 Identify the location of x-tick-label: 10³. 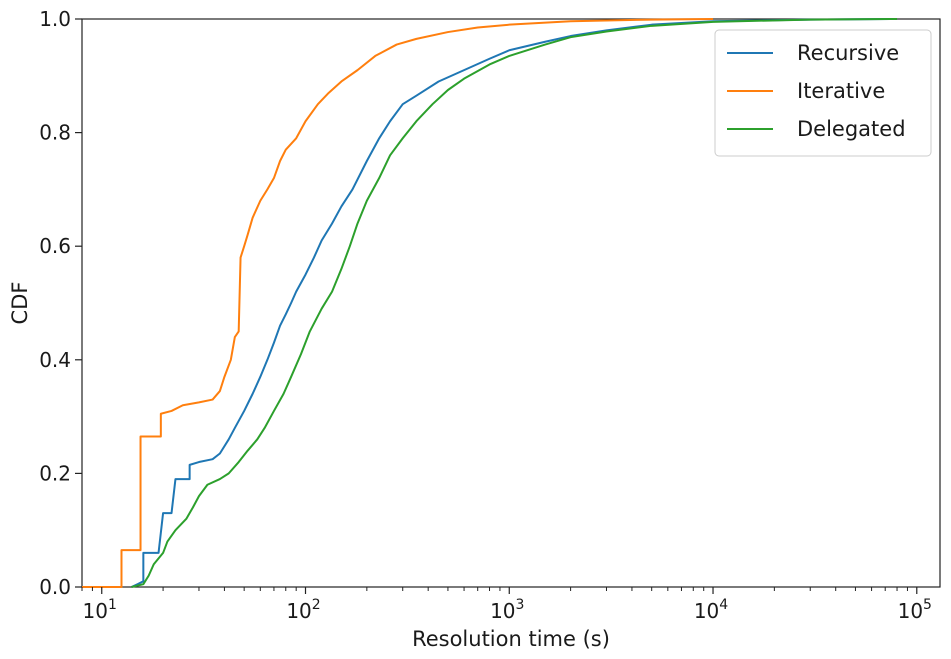
(507, 610).